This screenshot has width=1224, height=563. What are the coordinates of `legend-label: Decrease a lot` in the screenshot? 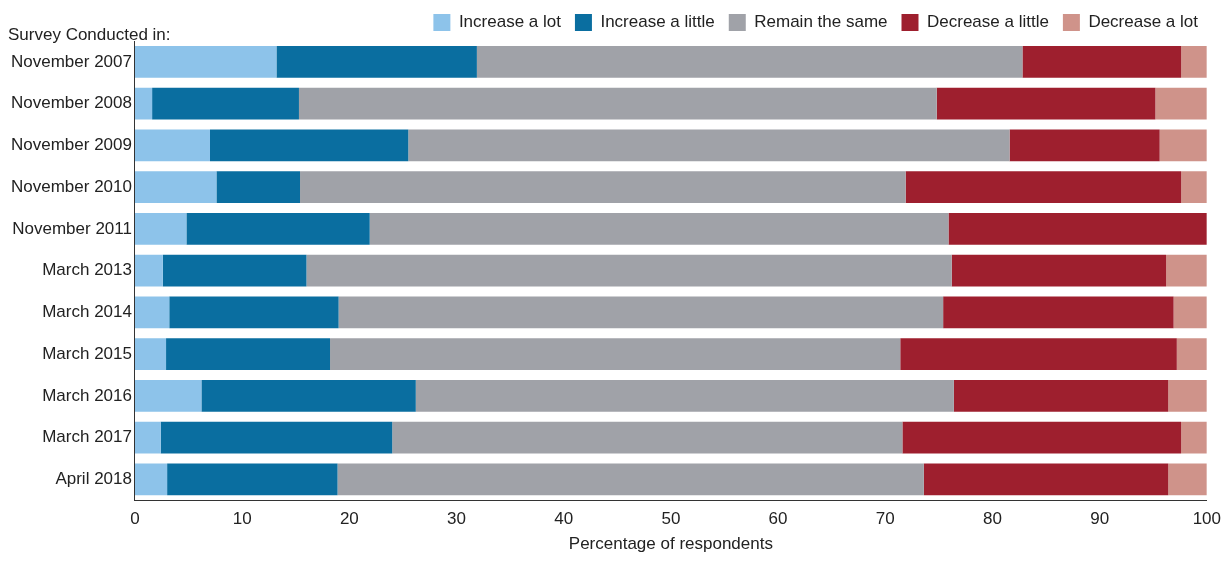 It's located at (1143, 22).